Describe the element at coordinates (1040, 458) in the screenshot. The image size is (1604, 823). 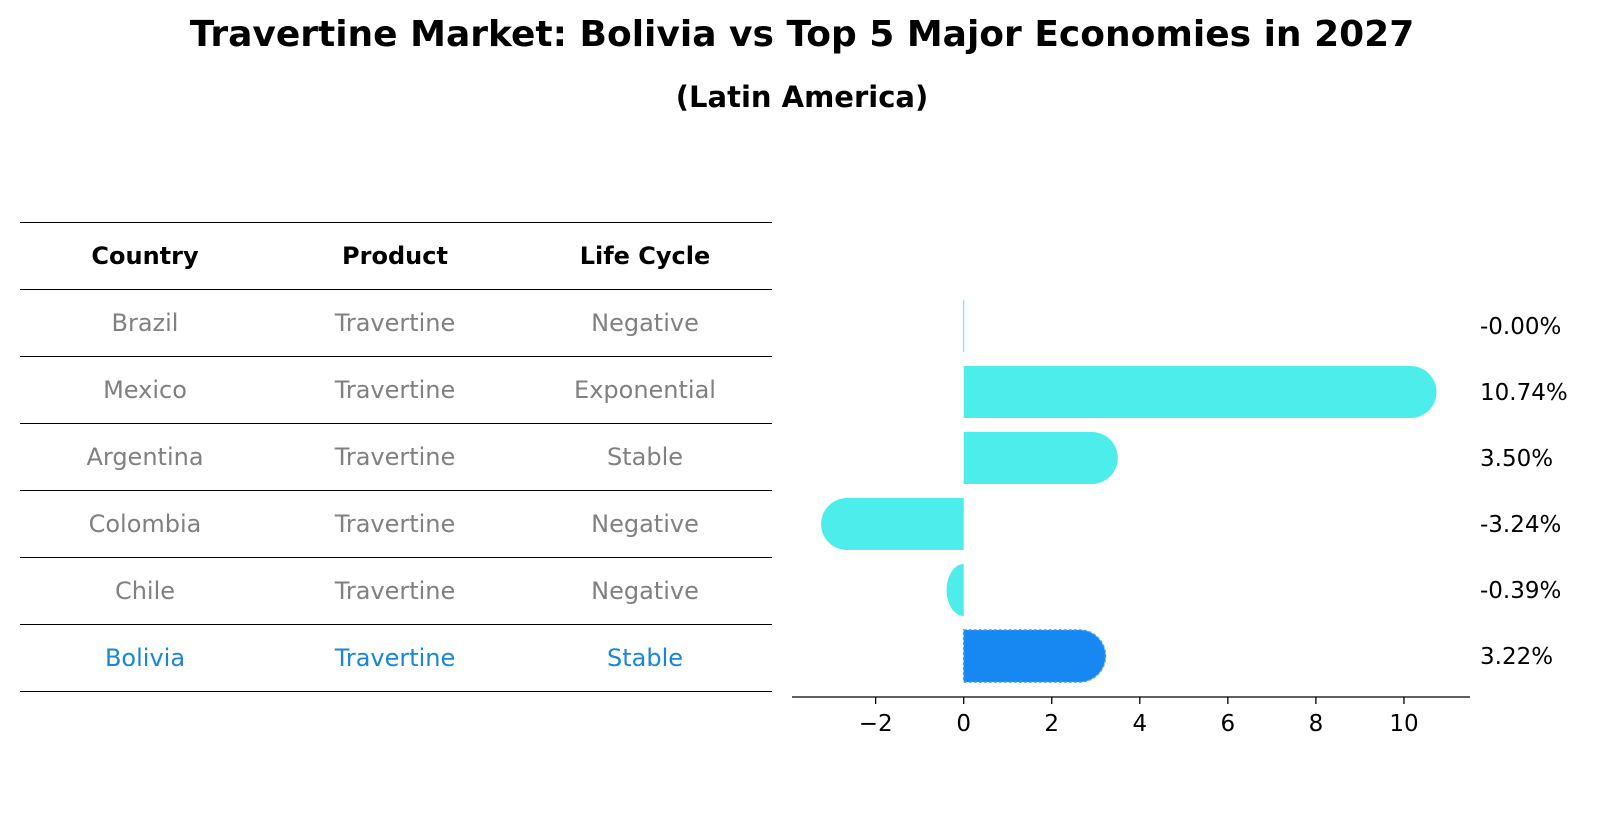
I see `bar-argentina` at that location.